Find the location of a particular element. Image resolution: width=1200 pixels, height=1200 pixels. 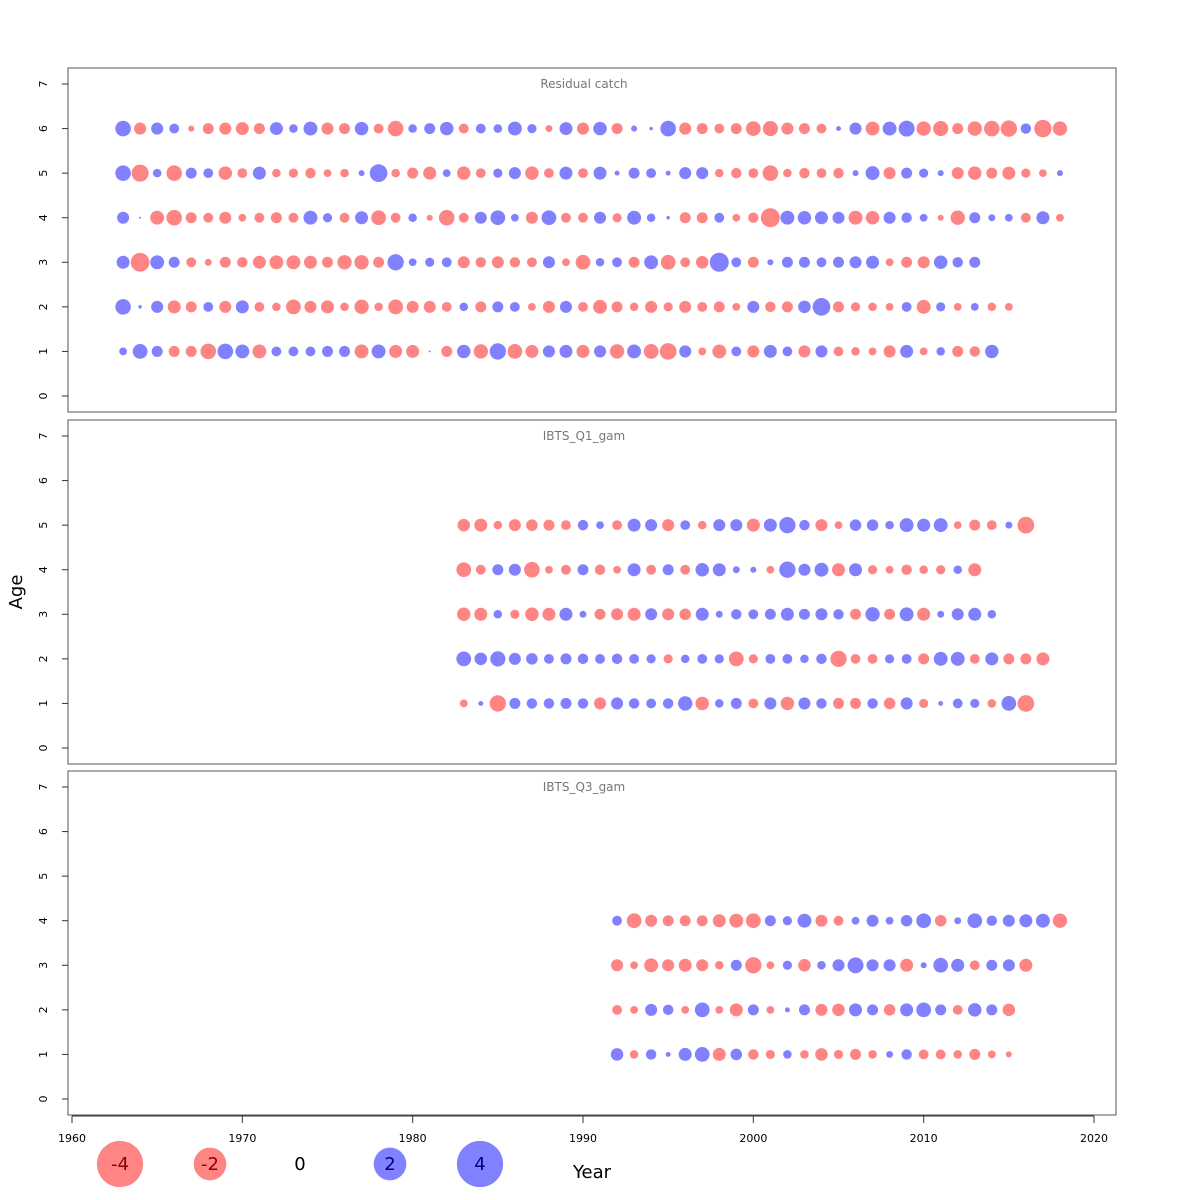

x-axis: 1960 1970 1980 1990 2000 2010 2020 is located at coordinates (583, 1130).